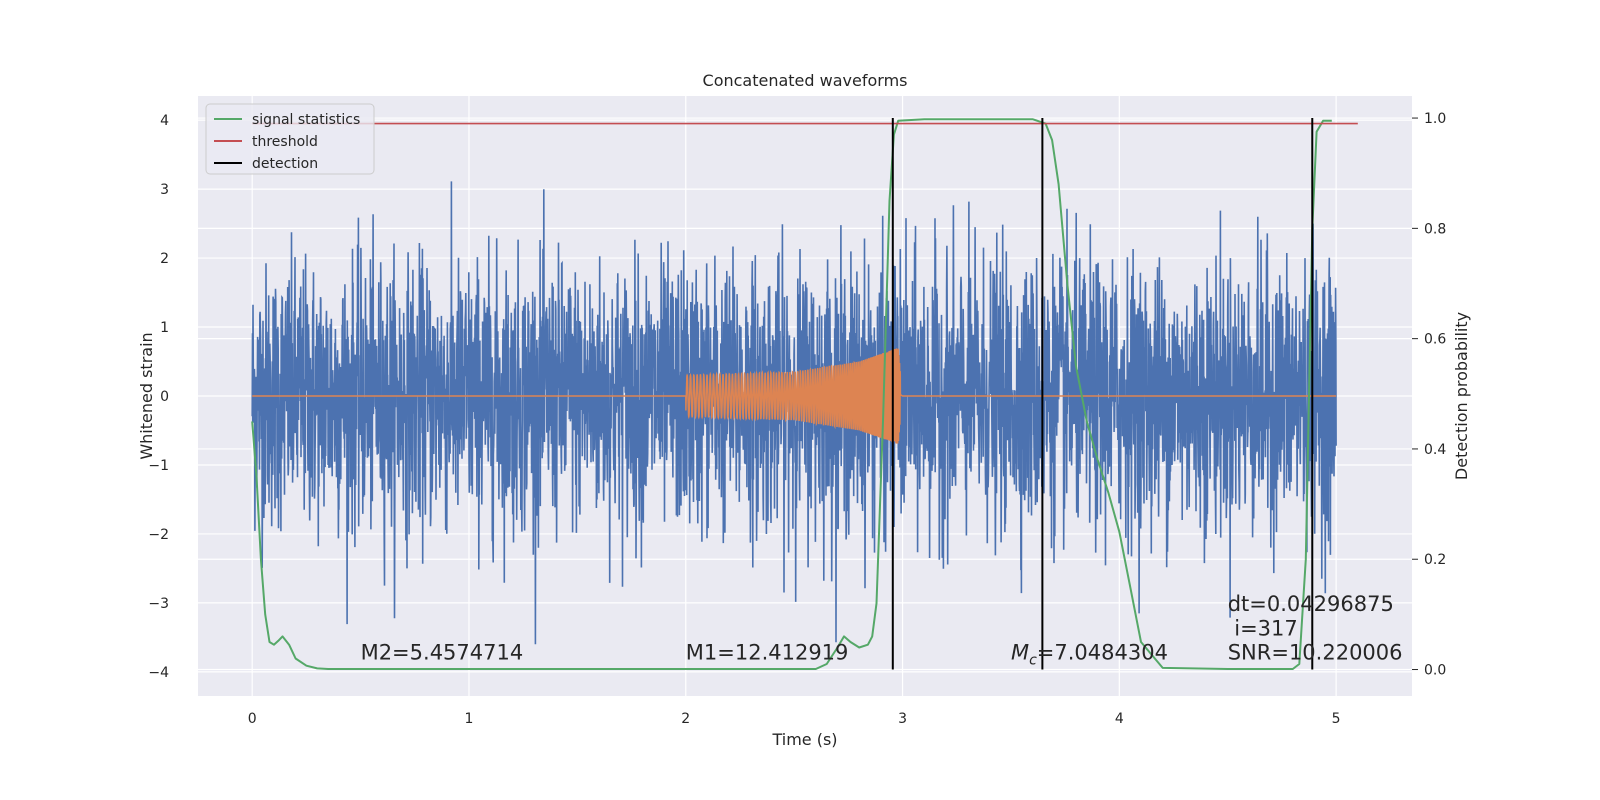 This screenshot has width=1600, height=800. I want to click on y-tick-label: −1, so click(158, 466).